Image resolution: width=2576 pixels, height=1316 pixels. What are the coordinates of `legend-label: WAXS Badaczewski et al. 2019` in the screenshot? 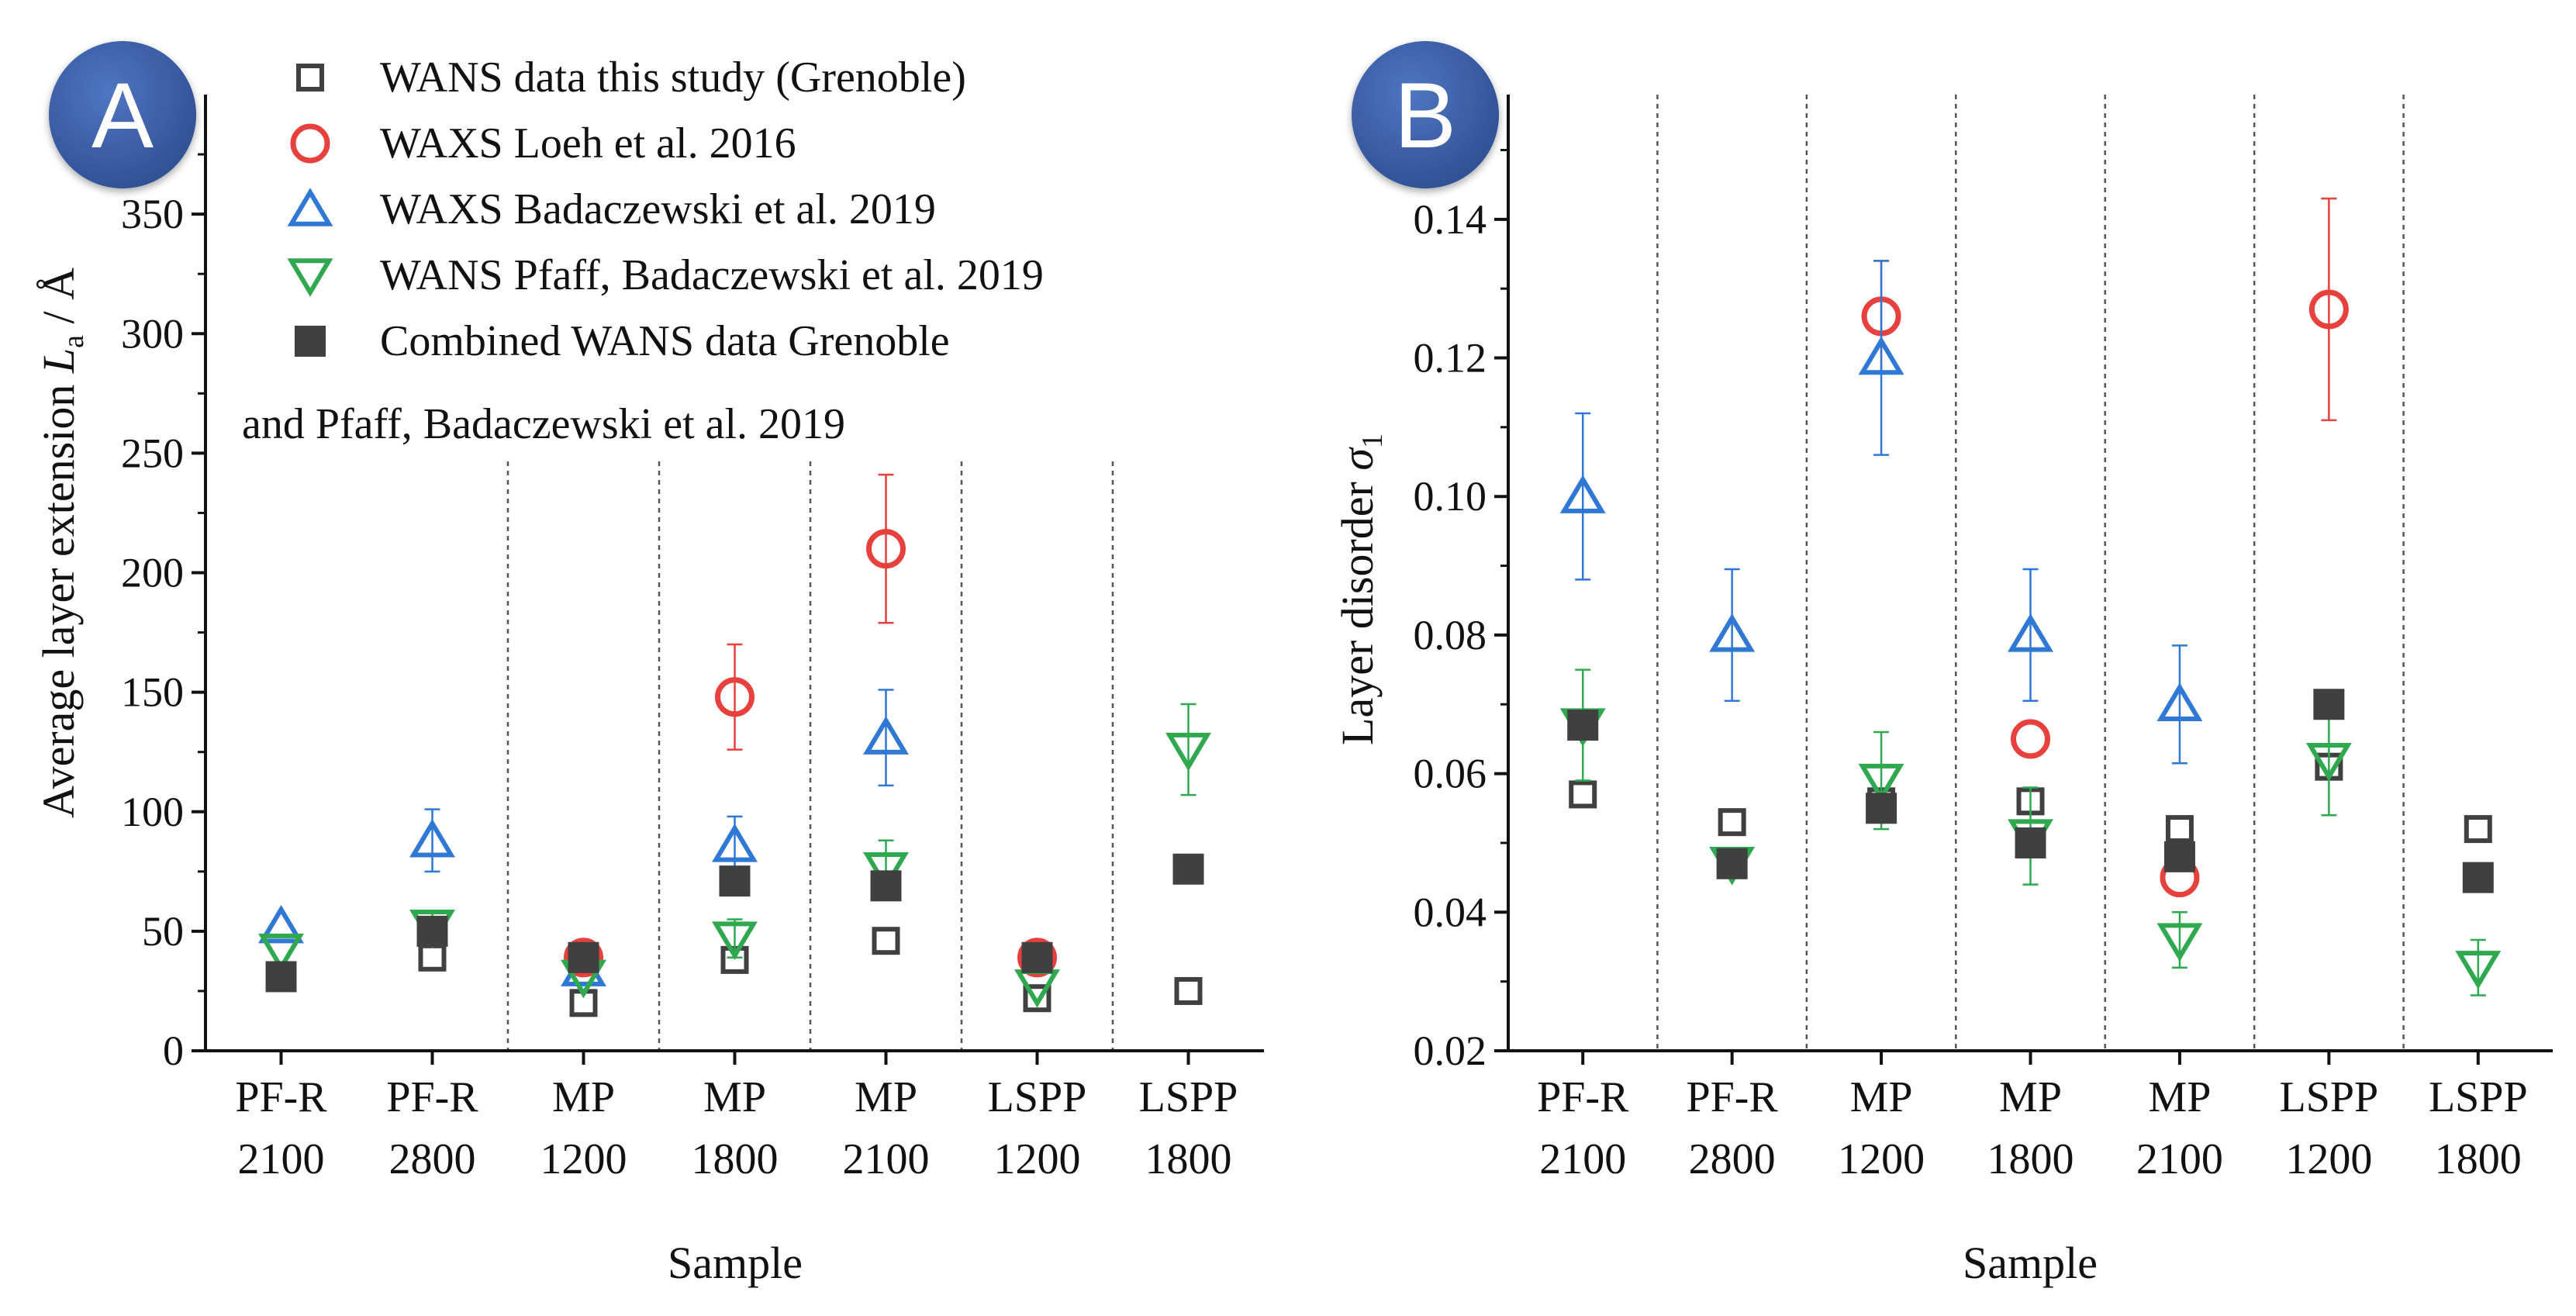 It's located at (658, 209).